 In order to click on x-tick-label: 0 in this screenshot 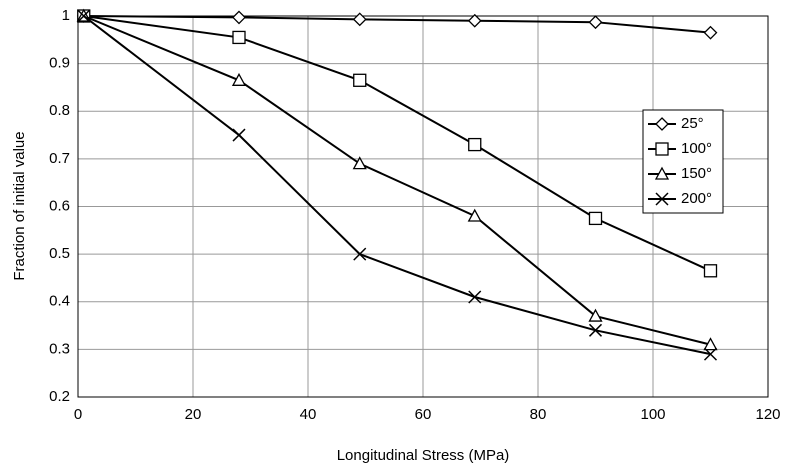, I will do `click(78, 414)`.